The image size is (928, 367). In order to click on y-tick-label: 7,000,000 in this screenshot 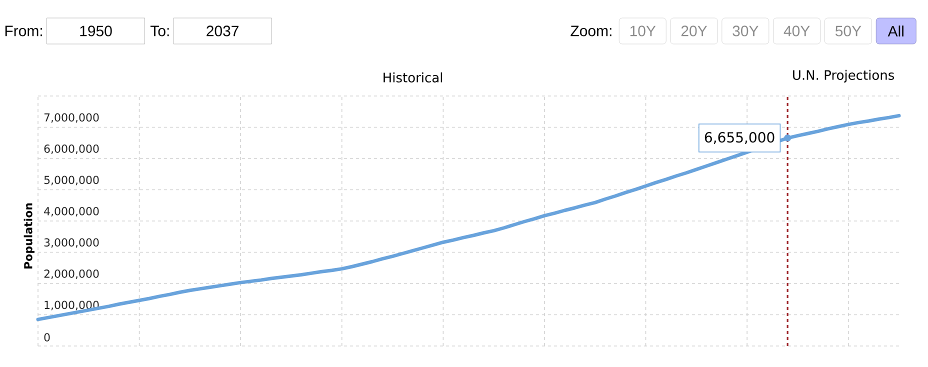, I will do `click(71, 118)`.